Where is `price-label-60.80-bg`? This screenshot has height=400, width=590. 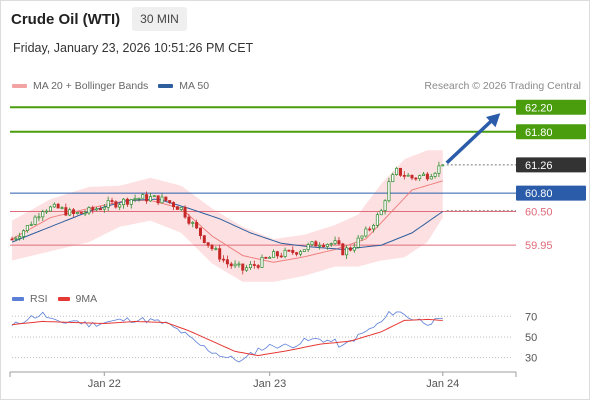
price-label-60.80-bg is located at coordinates (551, 193).